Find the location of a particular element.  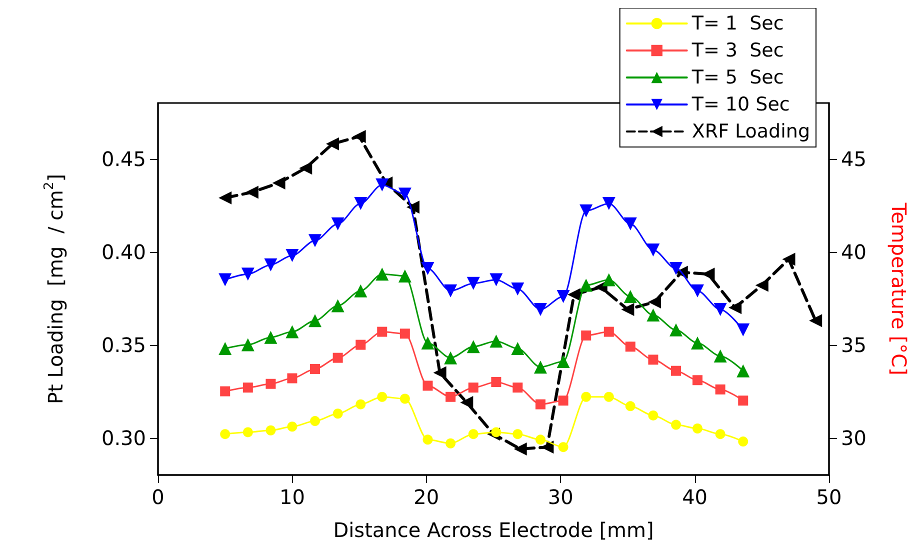

x-tick-label: 0 is located at coordinates (158, 497).